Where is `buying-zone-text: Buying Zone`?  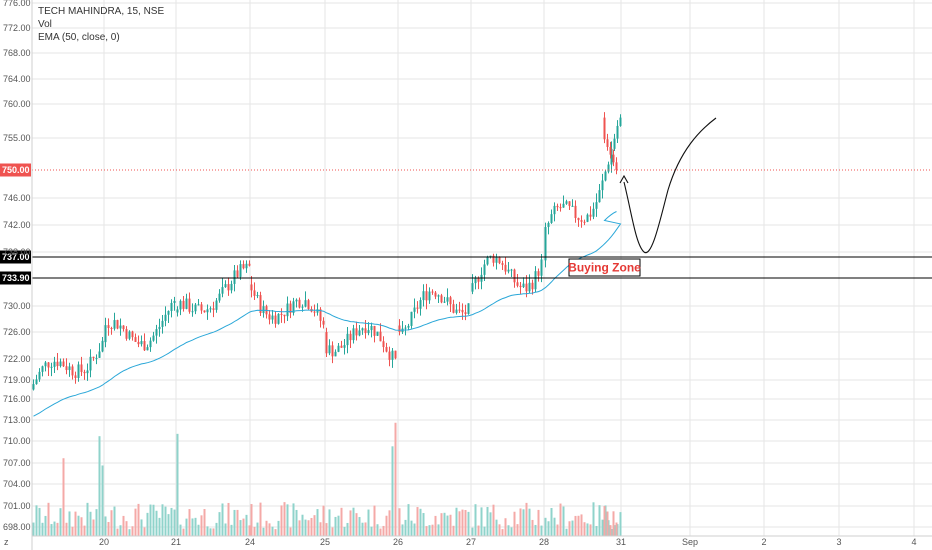 buying-zone-text: Buying Zone is located at coordinates (604, 268).